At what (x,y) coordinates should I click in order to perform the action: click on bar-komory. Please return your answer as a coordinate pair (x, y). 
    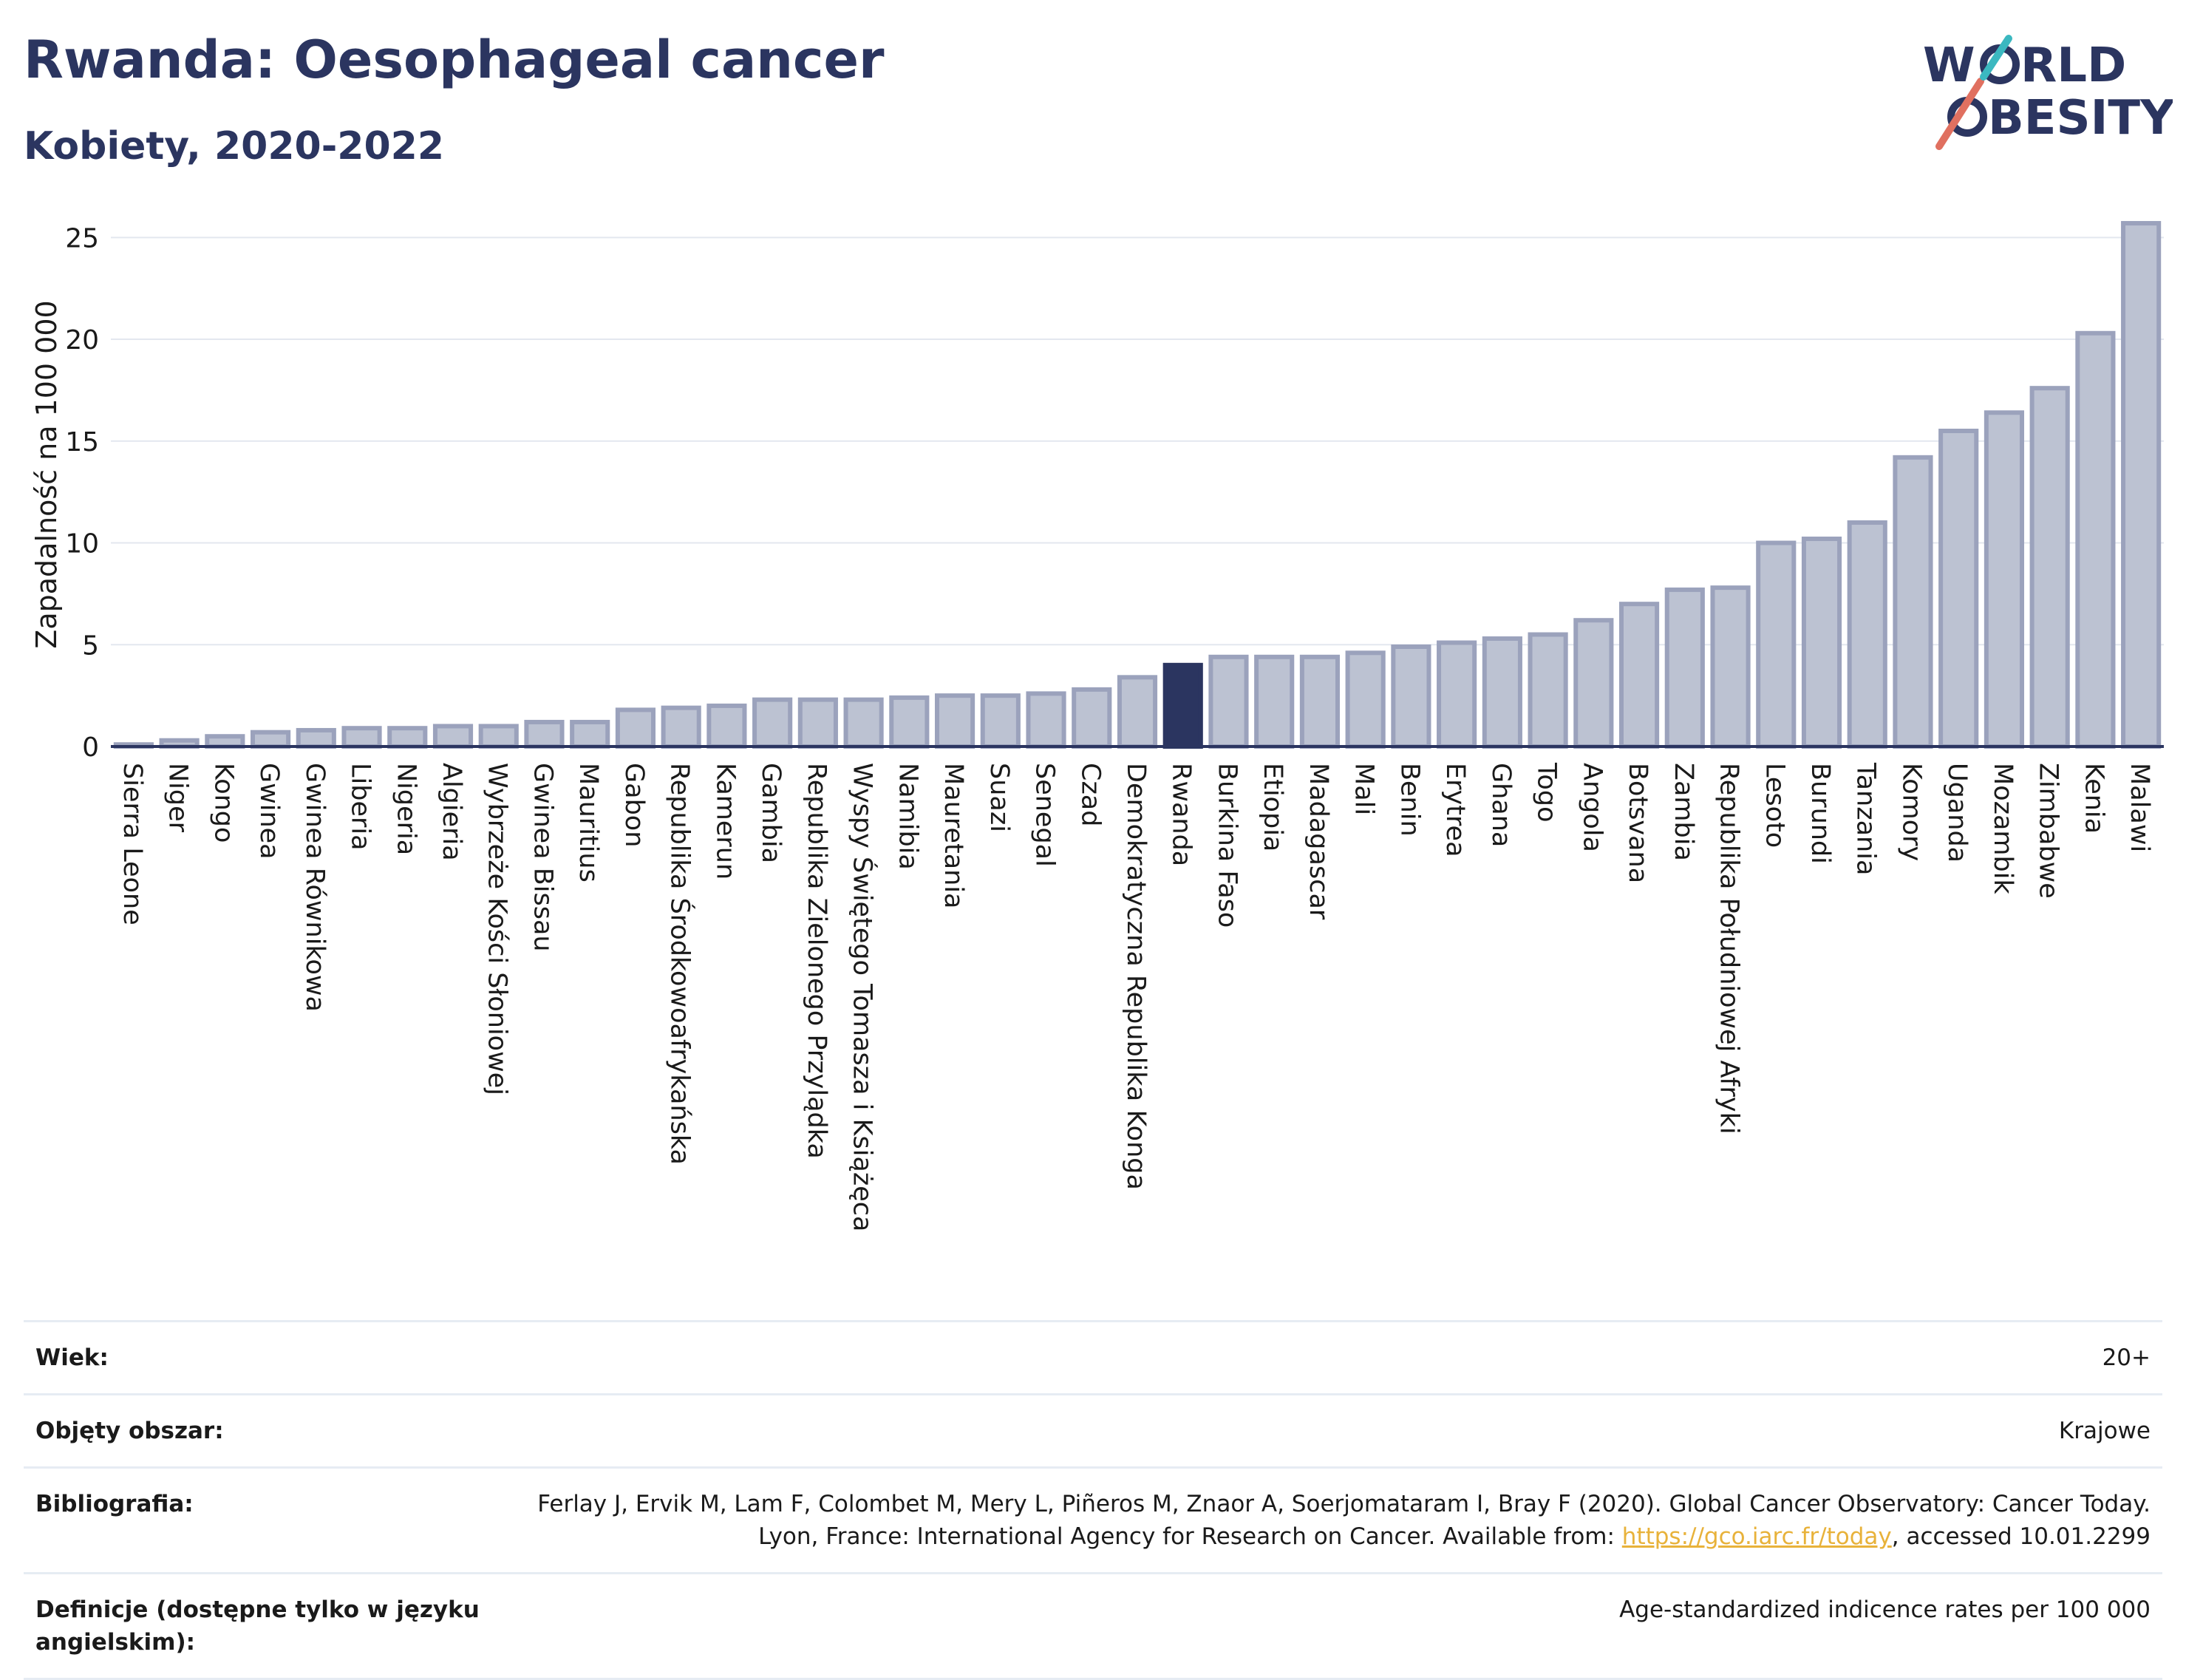
    Looking at the image, I should click on (1913, 602).